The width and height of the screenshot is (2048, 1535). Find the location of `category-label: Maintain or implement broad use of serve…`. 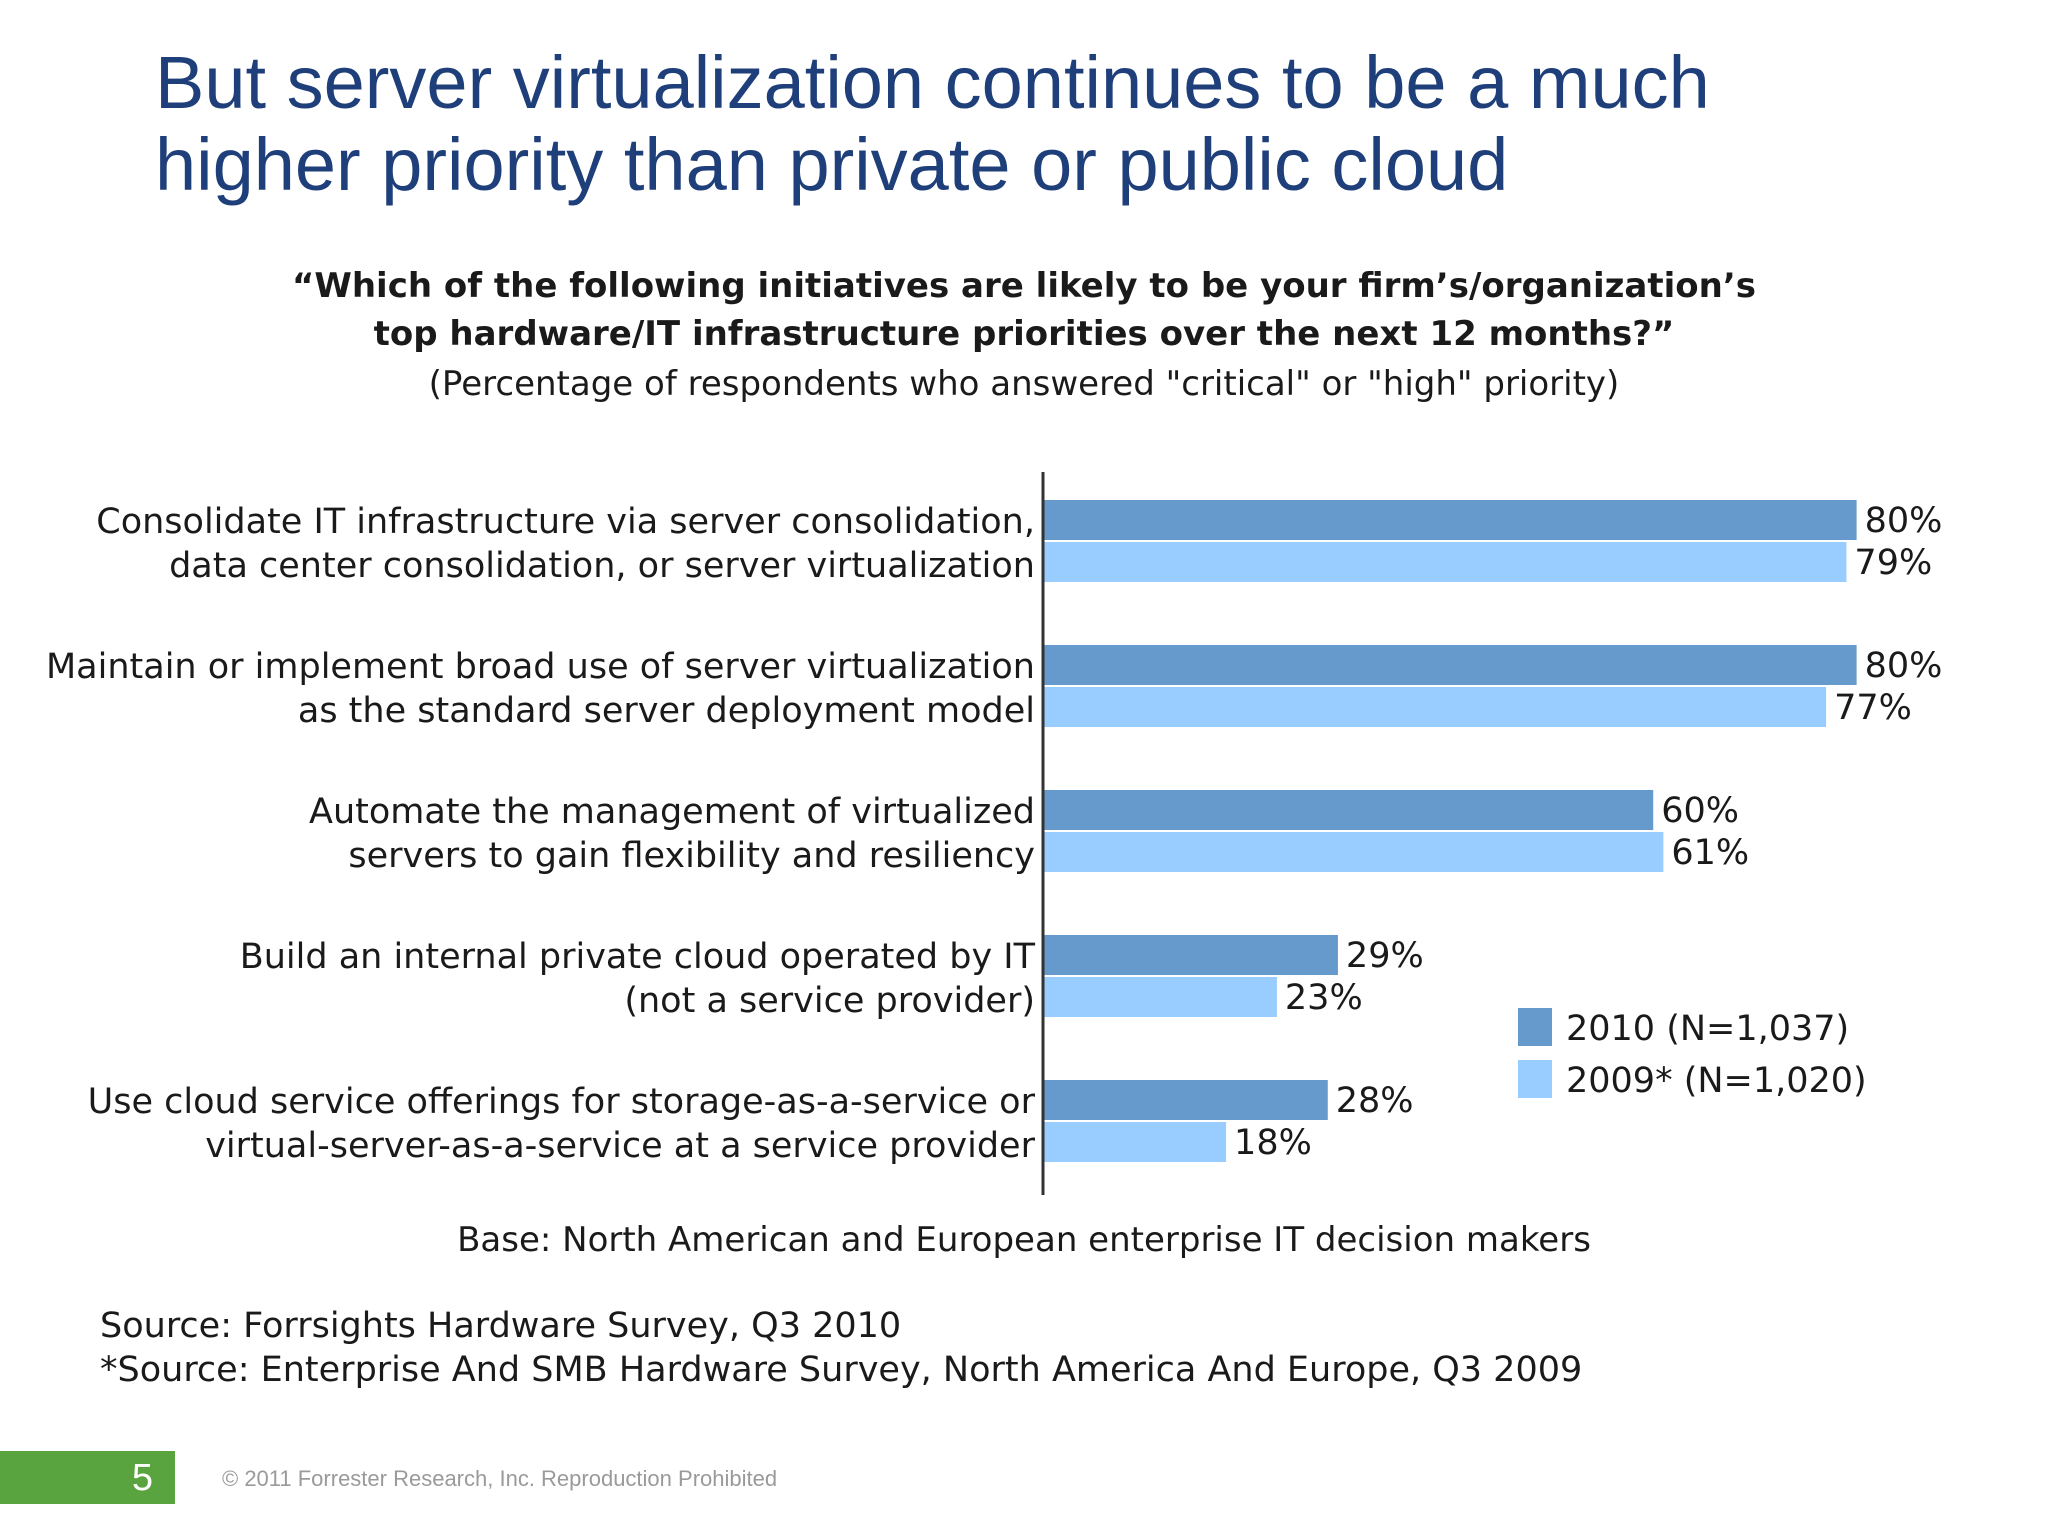

category-label: Maintain or implement broad use of serve… is located at coordinates (540, 667).